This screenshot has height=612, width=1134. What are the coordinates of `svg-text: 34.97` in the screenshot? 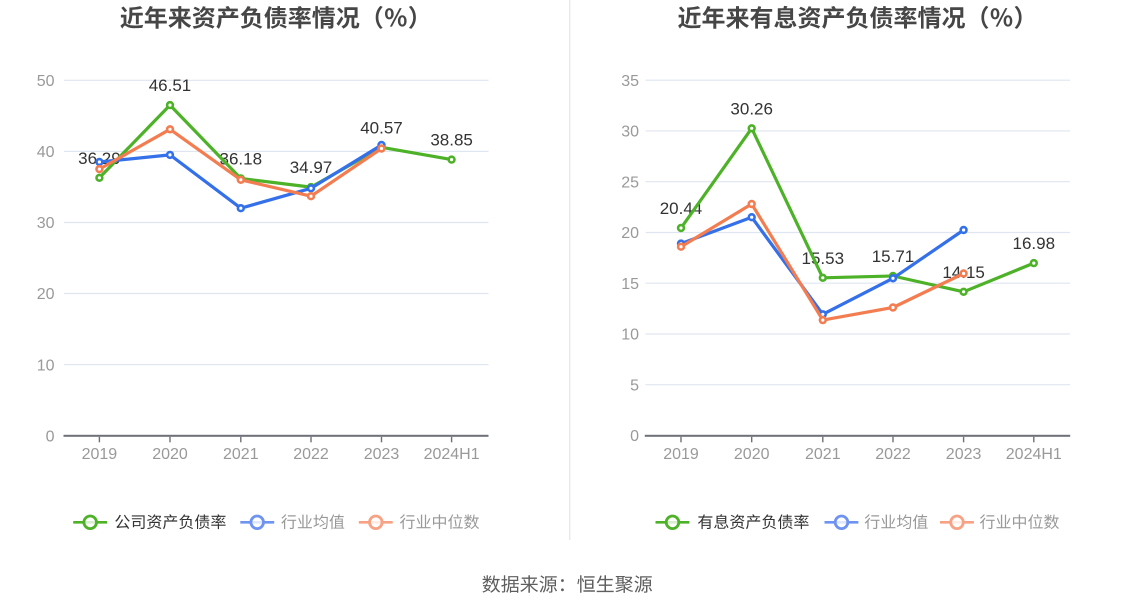 It's located at (311, 167).